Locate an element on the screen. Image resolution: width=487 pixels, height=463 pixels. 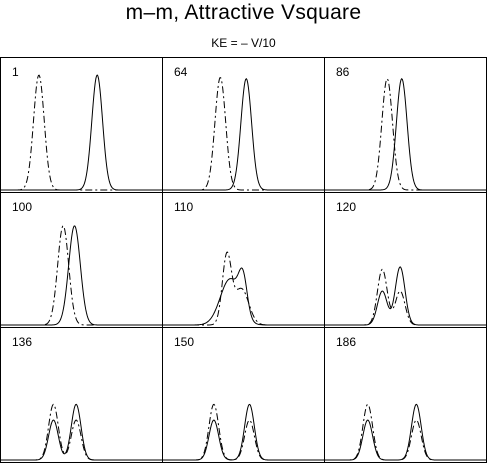
panel-120: 120 is located at coordinates (405, 260).